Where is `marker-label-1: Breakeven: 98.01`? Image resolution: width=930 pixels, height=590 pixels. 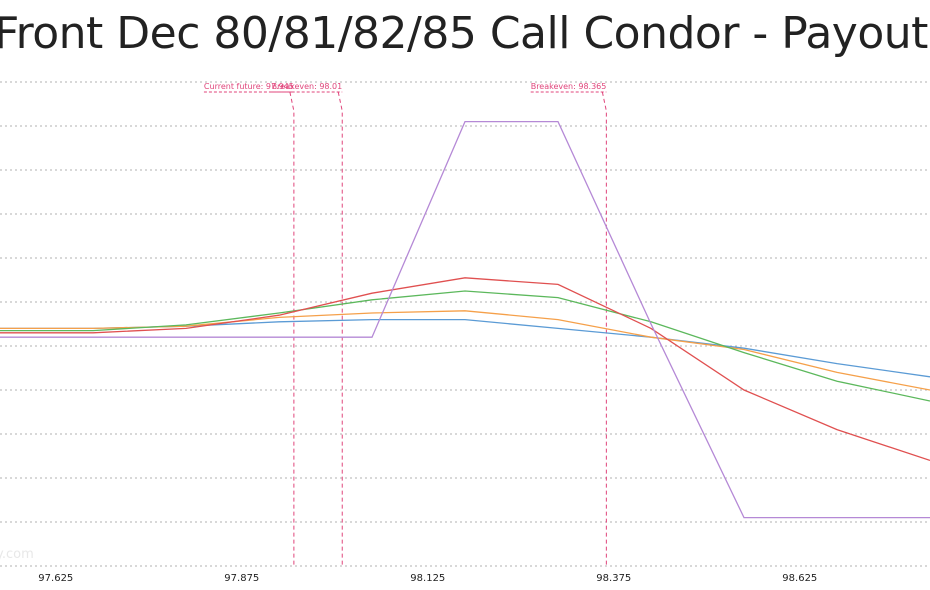
marker-label-1: Breakeven: 98.01 is located at coordinates (307, 86).